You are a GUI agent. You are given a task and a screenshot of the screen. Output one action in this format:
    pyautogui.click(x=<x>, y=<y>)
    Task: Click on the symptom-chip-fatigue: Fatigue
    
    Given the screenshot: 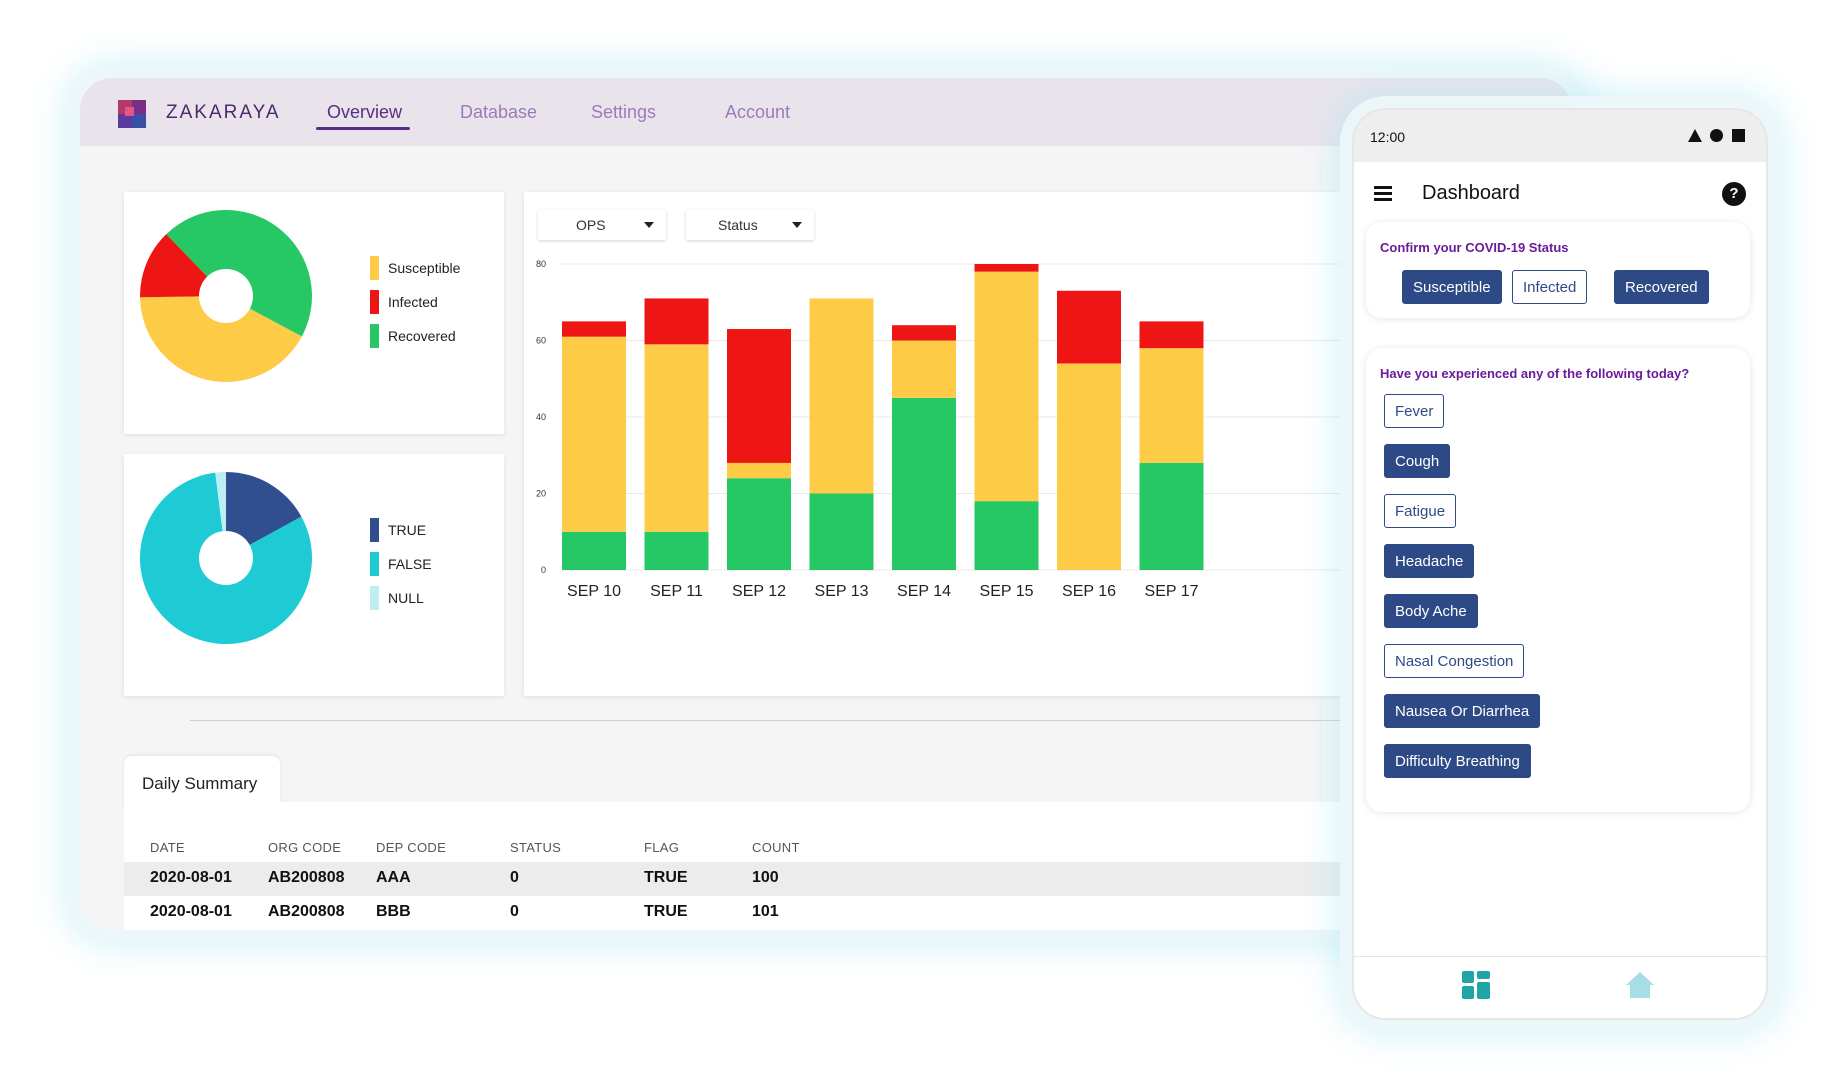 What is the action you would take?
    pyautogui.click(x=1420, y=511)
    